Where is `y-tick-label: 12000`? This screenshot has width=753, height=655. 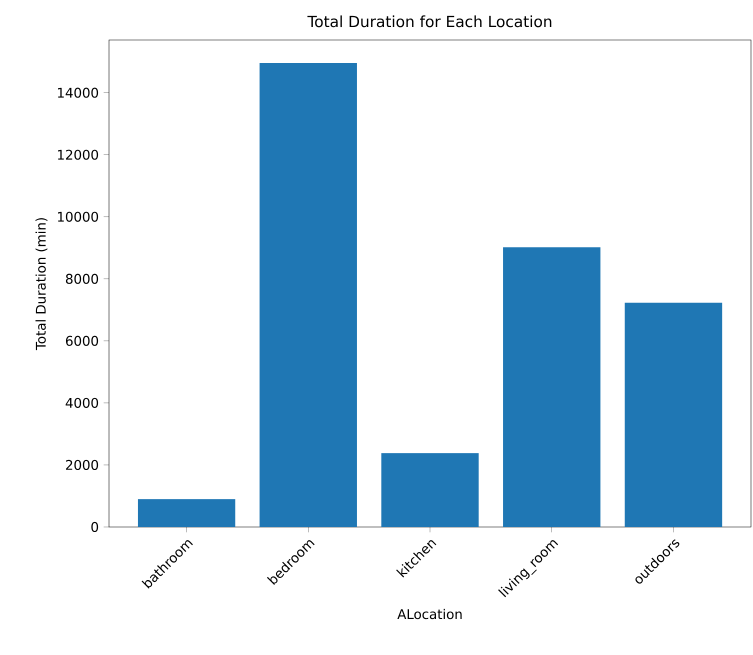 y-tick-label: 12000 is located at coordinates (78, 155).